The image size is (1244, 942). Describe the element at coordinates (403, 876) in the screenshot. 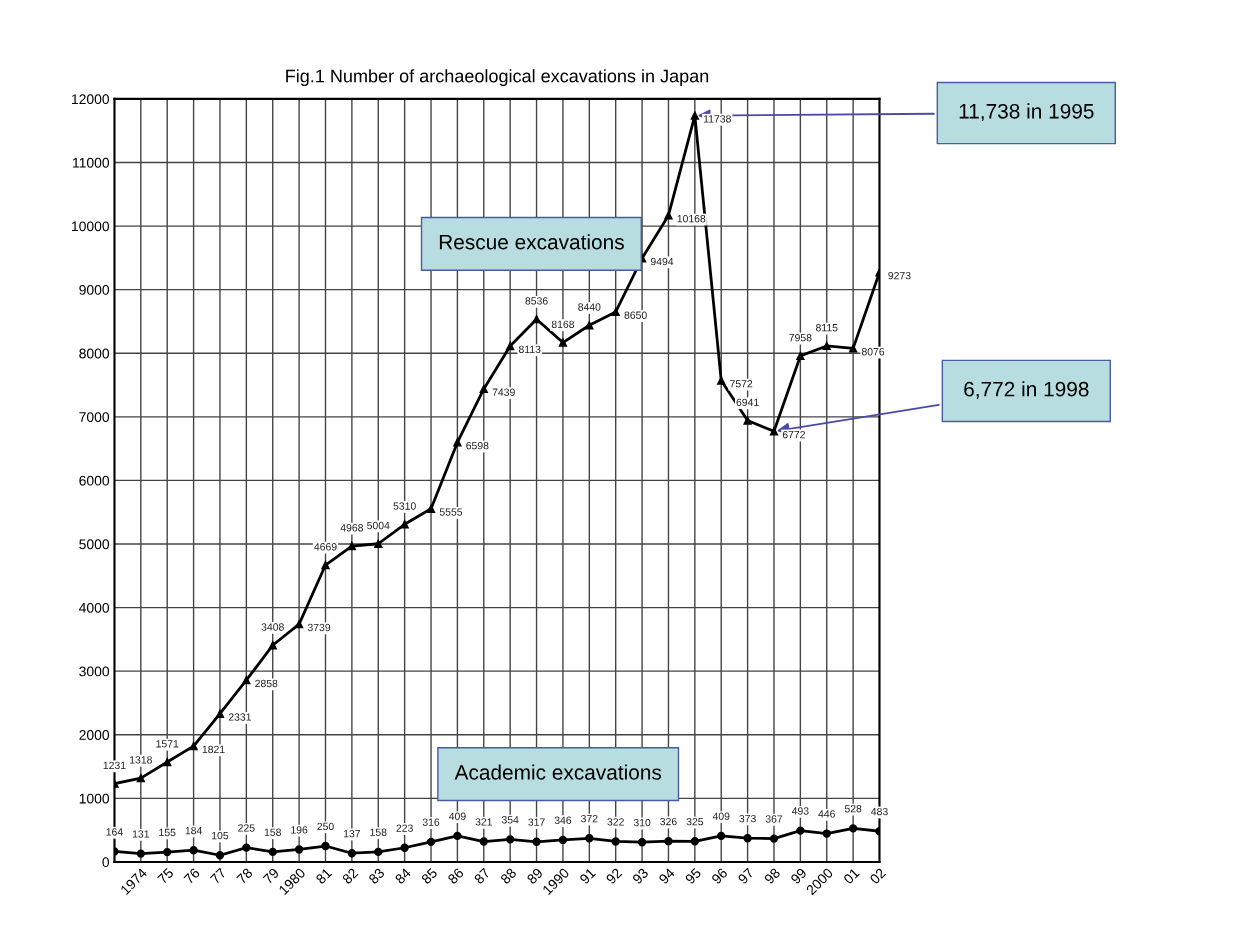

I see `x-tick-label: 84` at that location.